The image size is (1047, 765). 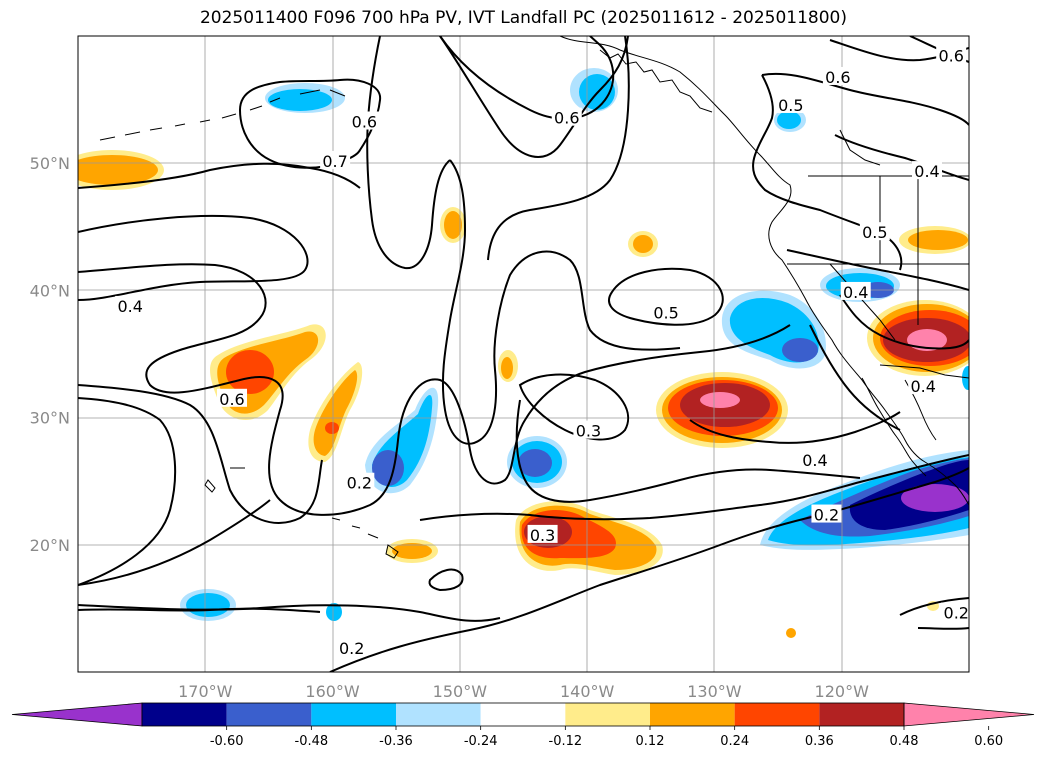 What do you see at coordinates (227, 741) in the screenshot?
I see `colorbar-tick-label: -0.60` at bounding box center [227, 741].